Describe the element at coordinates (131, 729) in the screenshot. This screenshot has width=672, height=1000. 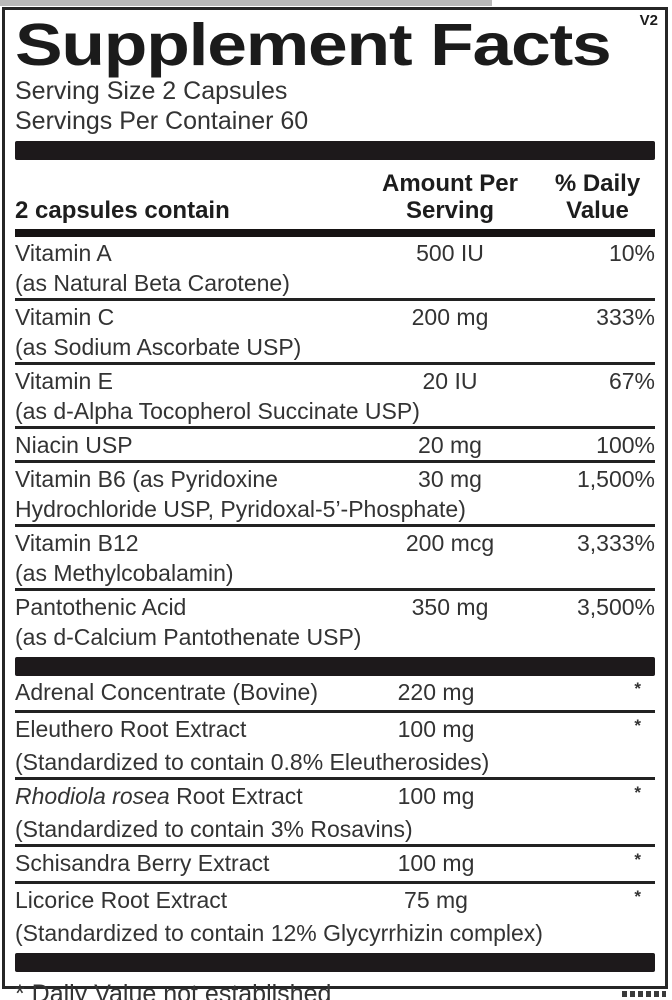
I see `ingredient-name: Eleuthero Root Extract` at that location.